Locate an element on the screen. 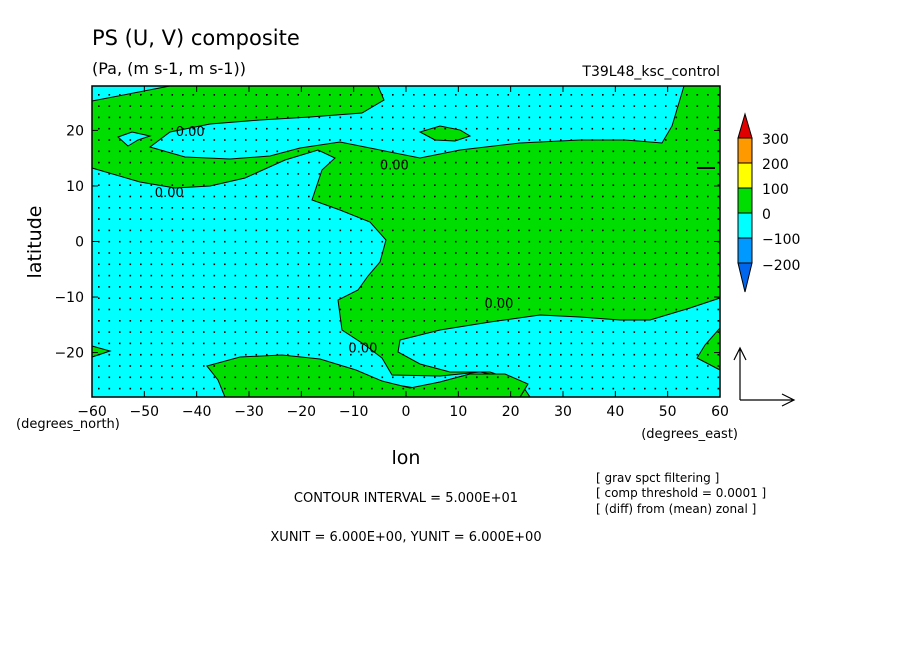 The image size is (904, 654). colorbar-label: 100 is located at coordinates (775, 190).